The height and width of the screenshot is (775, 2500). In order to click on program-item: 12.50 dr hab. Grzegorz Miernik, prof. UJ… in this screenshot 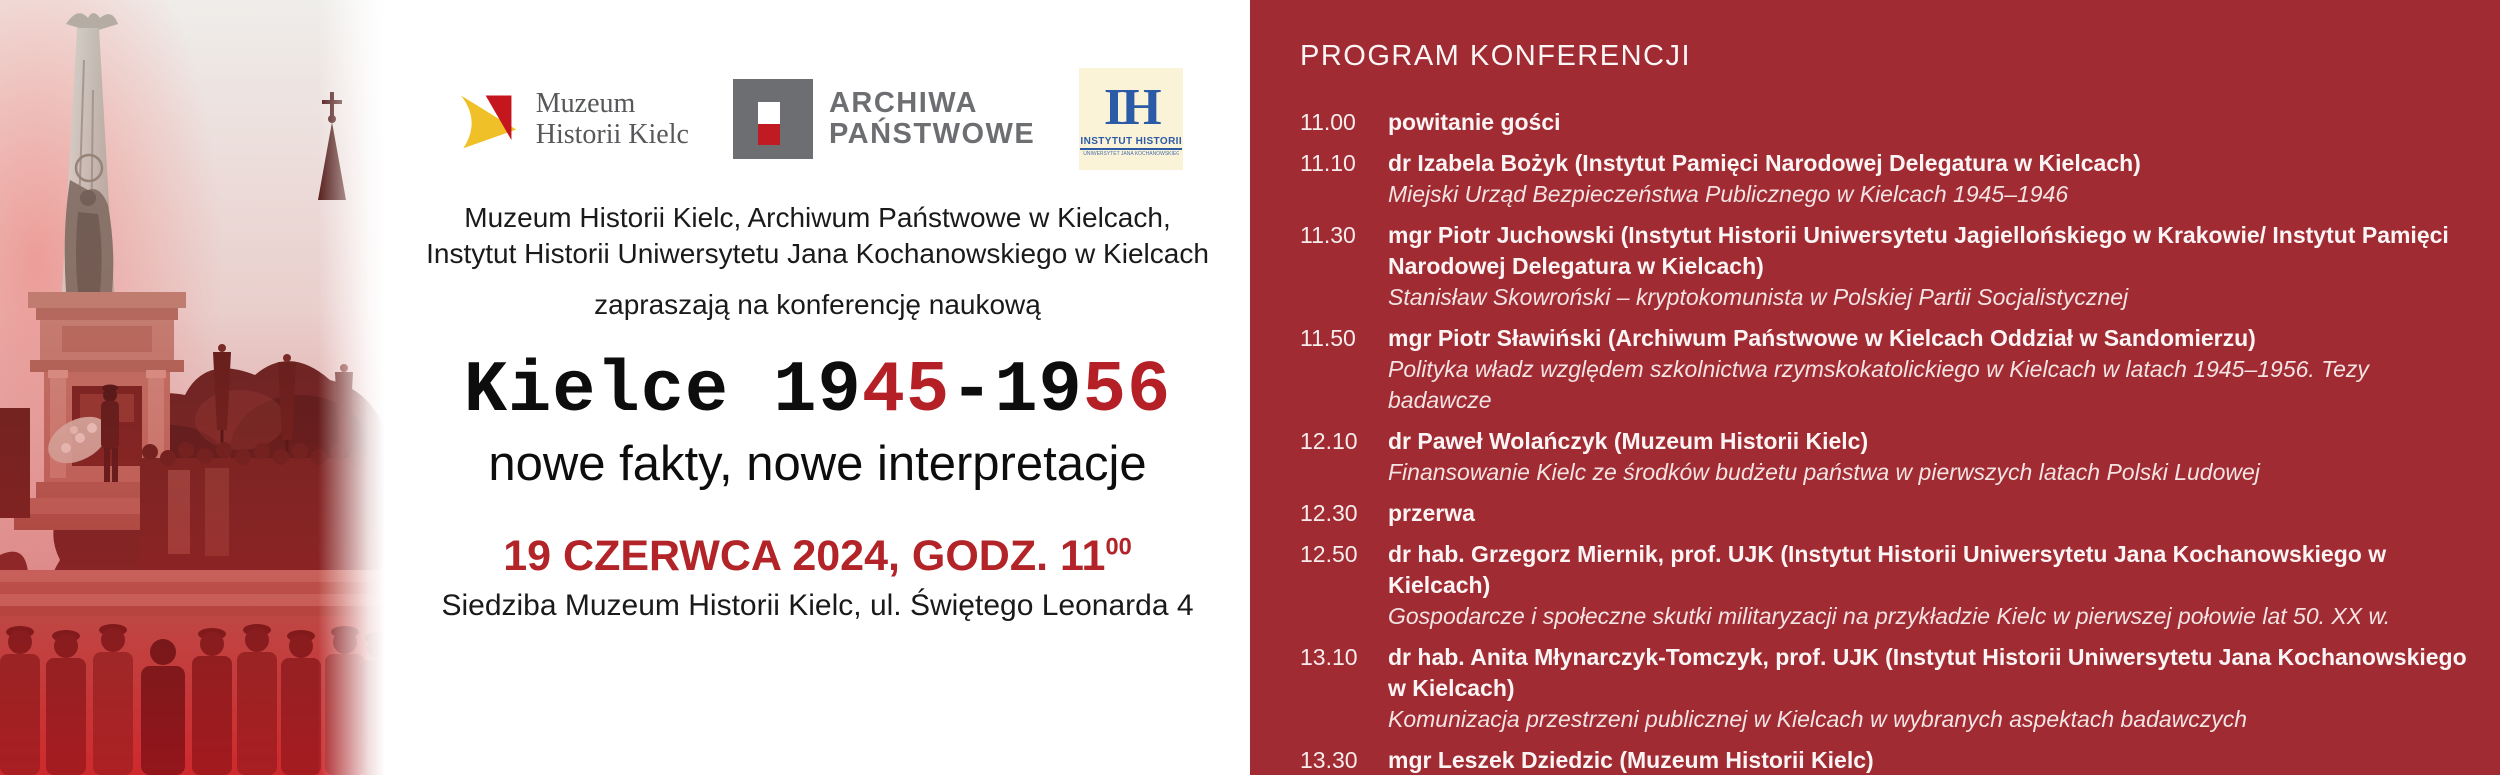, I will do `click(1887, 585)`.